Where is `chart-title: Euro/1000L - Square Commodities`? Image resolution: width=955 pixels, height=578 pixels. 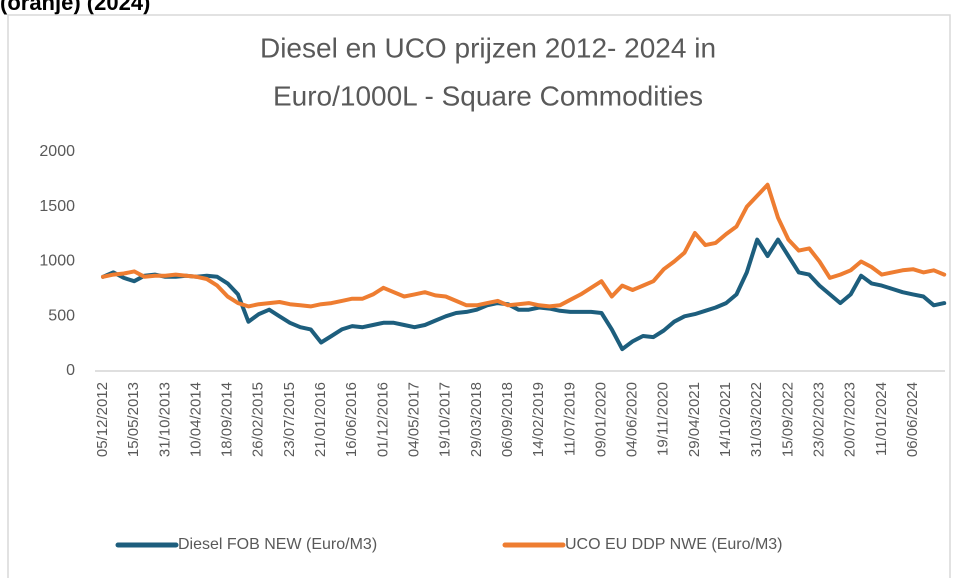 chart-title: Euro/1000L - Square Commodities is located at coordinates (488, 95).